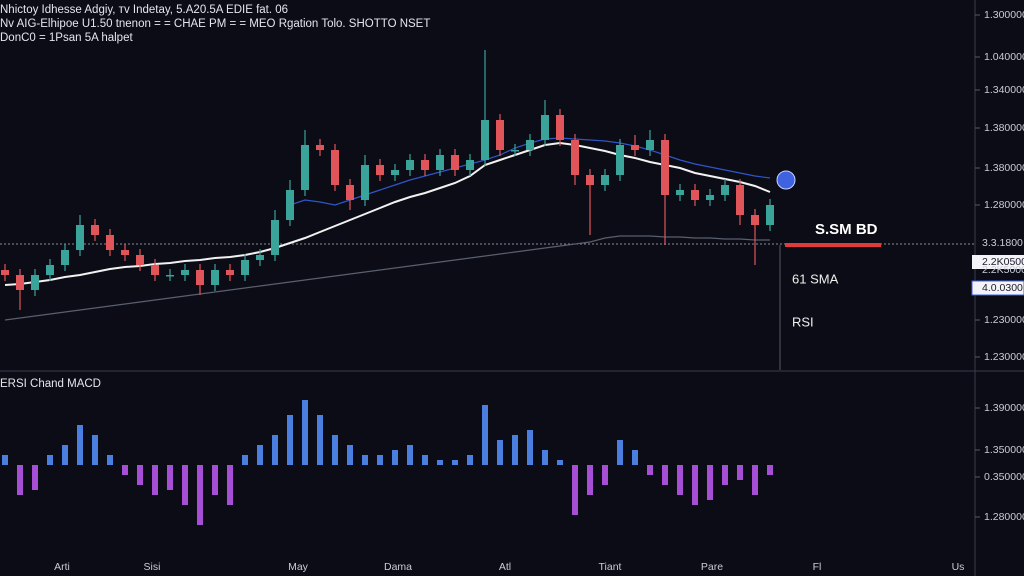 The image size is (1024, 576). What do you see at coordinates (833, 245) in the screenshot?
I see `signal-bar` at bounding box center [833, 245].